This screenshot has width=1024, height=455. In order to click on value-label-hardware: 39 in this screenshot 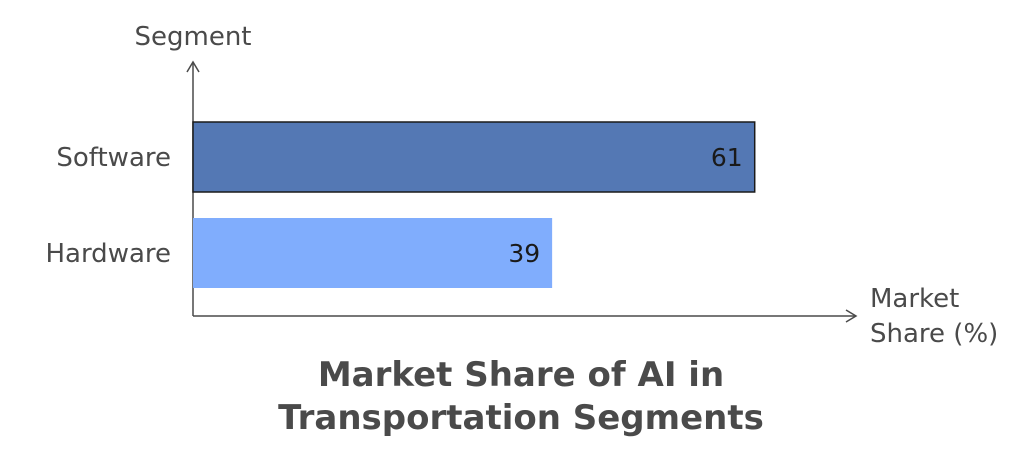, I will do `click(524, 253)`.